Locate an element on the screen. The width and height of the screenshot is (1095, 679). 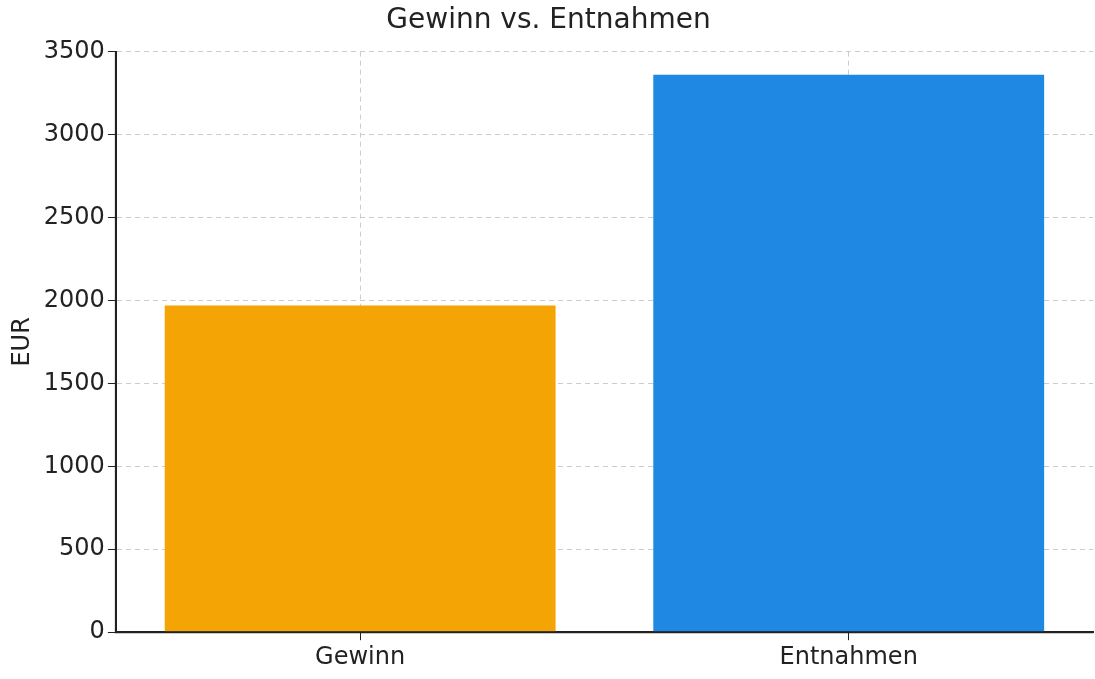
x-tick-label: Gewinn is located at coordinates (360, 655).